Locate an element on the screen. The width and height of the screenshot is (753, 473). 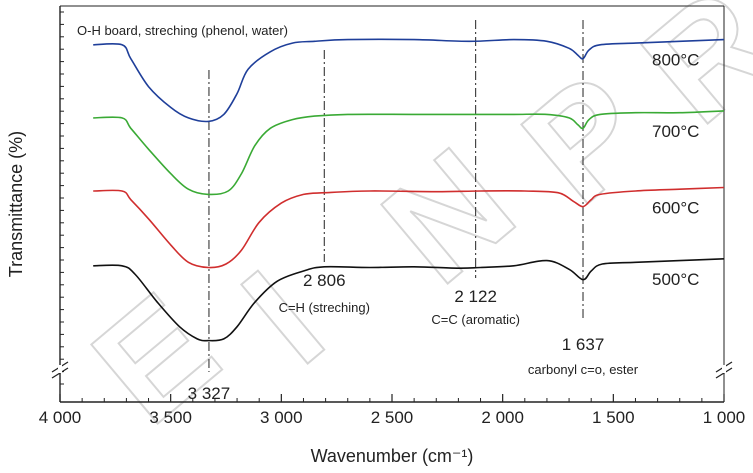
y-axis-label: Transmittance (%) is located at coordinates (16, 204).